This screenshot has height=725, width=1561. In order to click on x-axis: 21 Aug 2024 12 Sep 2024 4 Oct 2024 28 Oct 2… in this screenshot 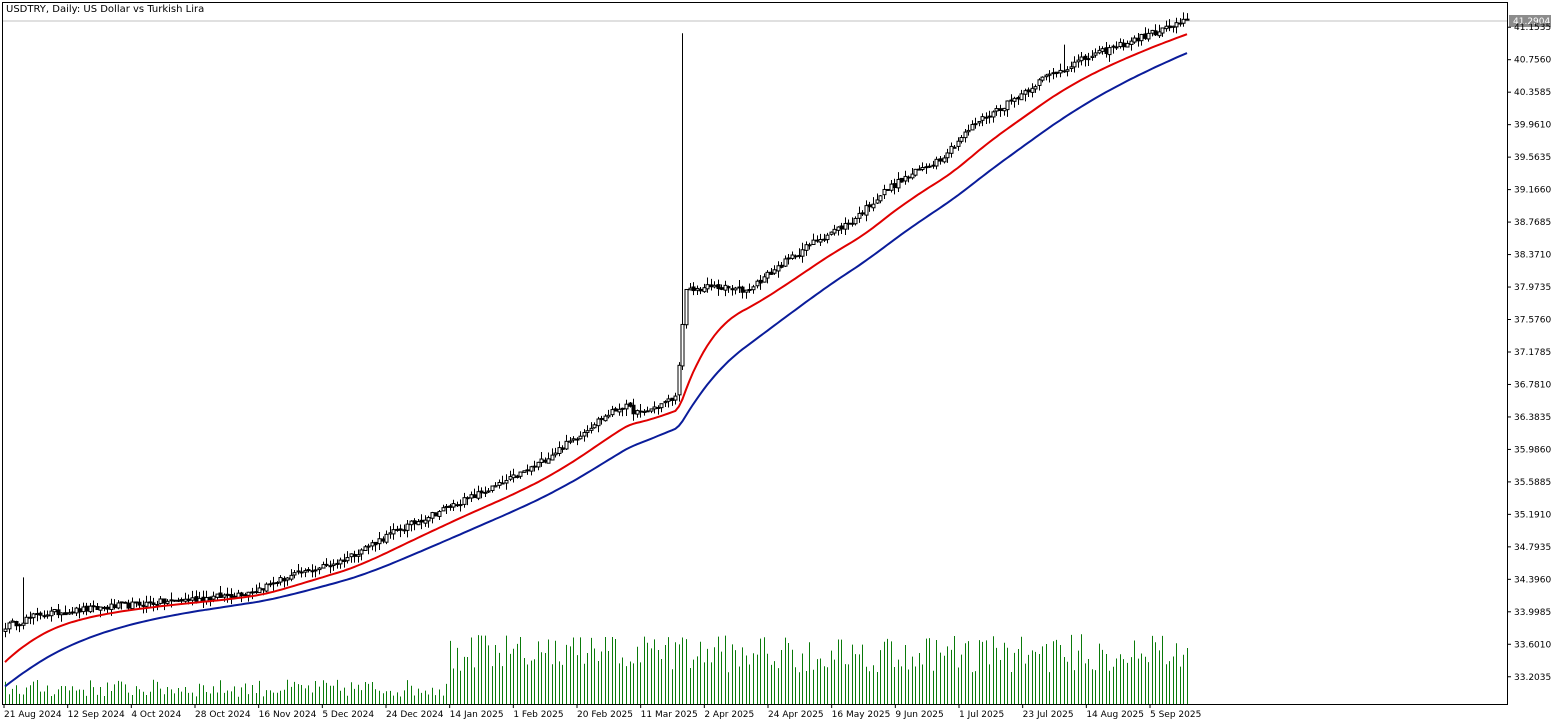, I will do `click(602, 712)`.